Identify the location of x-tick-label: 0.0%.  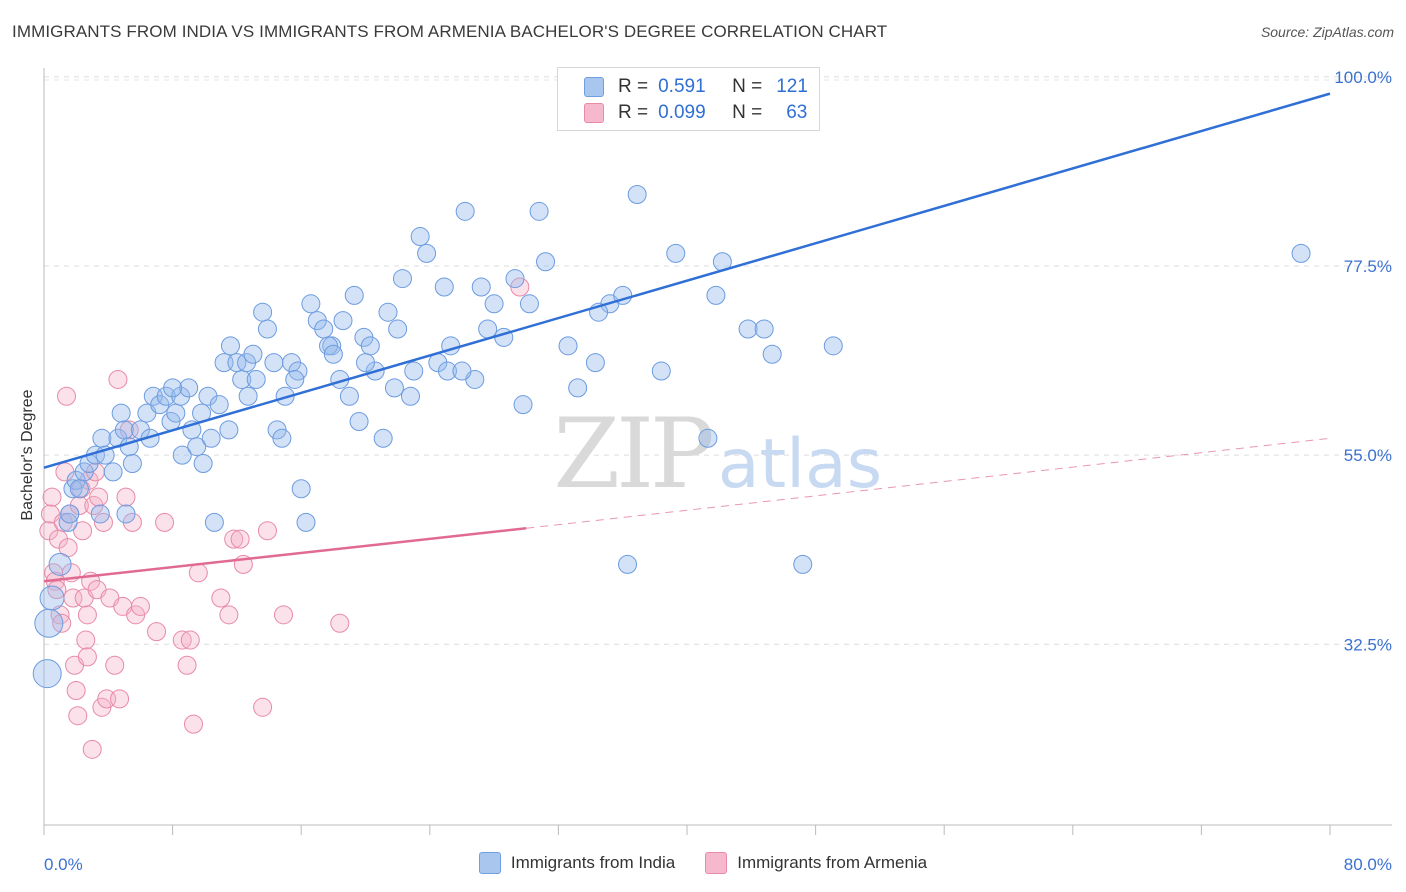
(63, 864).